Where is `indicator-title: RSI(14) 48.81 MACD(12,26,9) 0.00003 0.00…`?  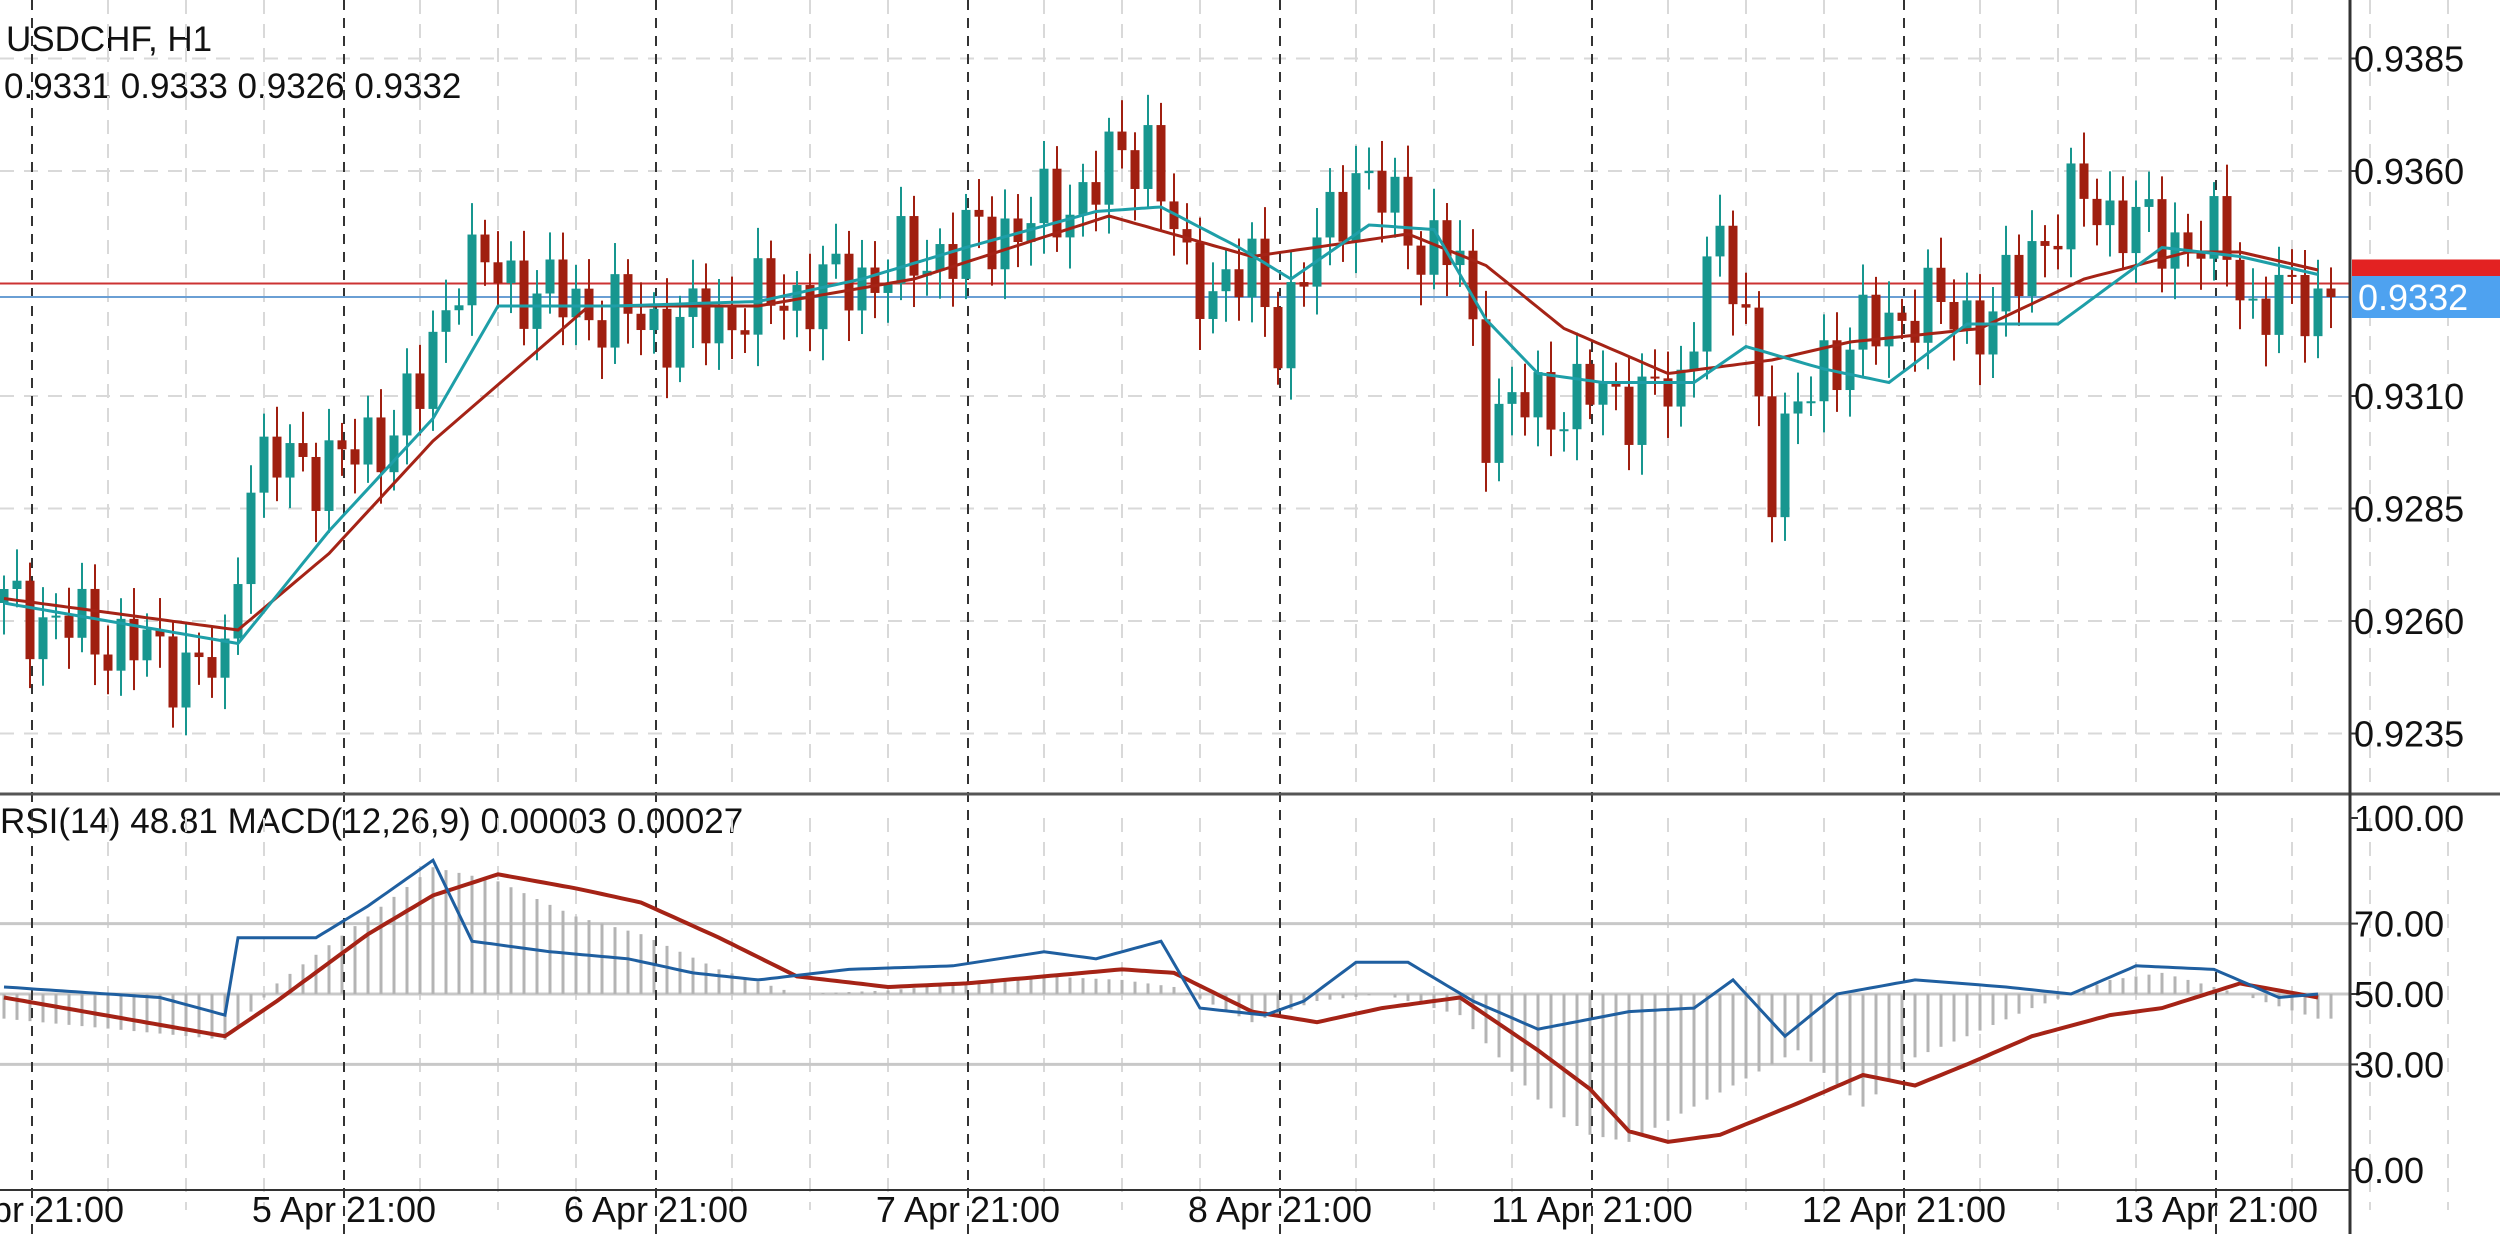 indicator-title: RSI(14) 48.81 MACD(12,26,9) 0.00003 0.00… is located at coordinates (372, 821).